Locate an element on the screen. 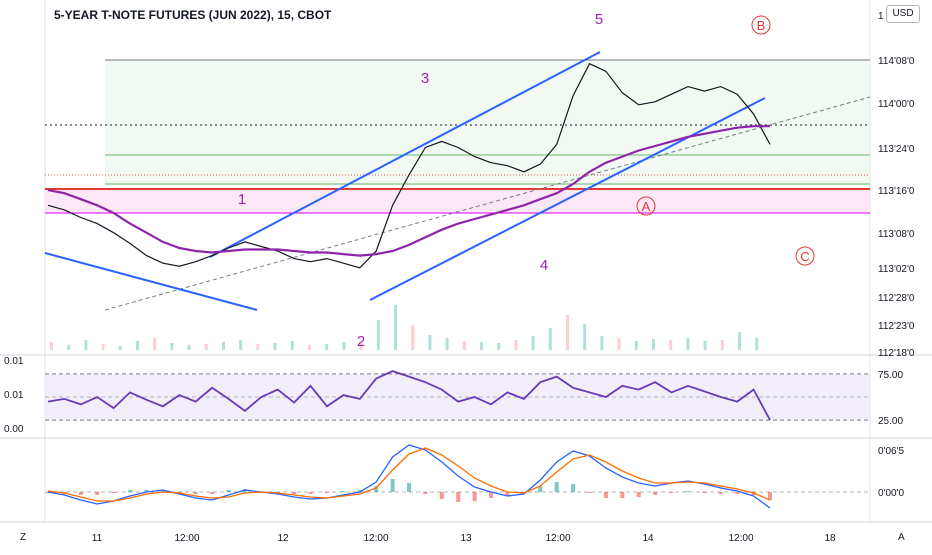 The image size is (932, 555). price-axis-tick-label: 112'28'0 is located at coordinates (896, 298).